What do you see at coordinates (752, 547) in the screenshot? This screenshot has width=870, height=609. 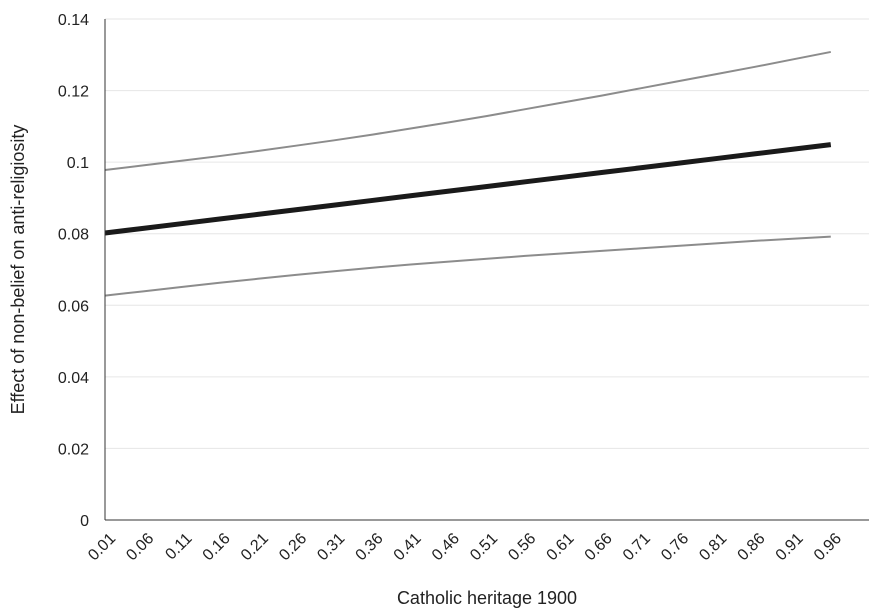 I see `x-tick-label: 0.86` at bounding box center [752, 547].